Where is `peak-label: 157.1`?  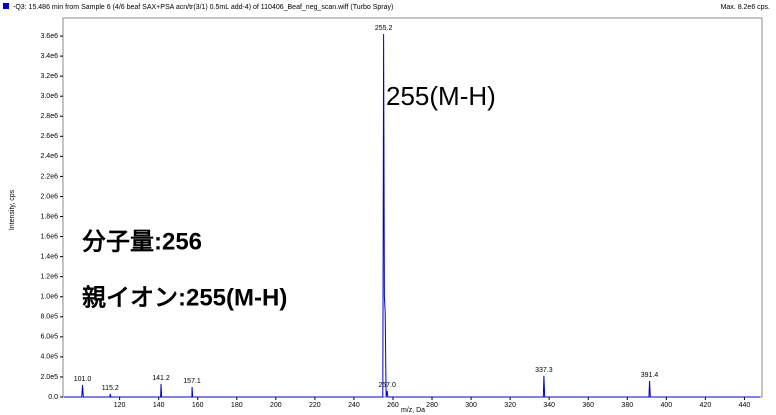
peak-label: 157.1 is located at coordinates (192, 381).